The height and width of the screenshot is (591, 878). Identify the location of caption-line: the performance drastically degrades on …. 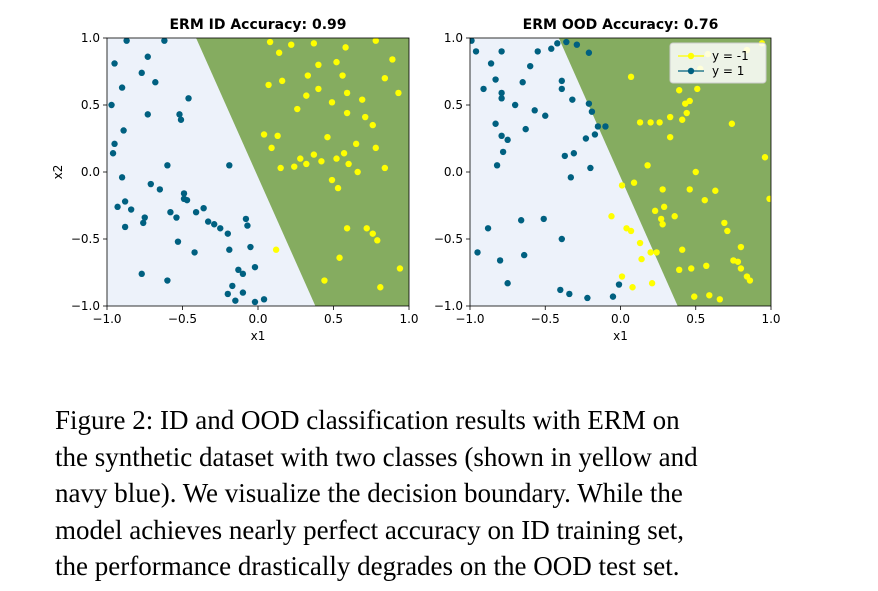
(367, 566).